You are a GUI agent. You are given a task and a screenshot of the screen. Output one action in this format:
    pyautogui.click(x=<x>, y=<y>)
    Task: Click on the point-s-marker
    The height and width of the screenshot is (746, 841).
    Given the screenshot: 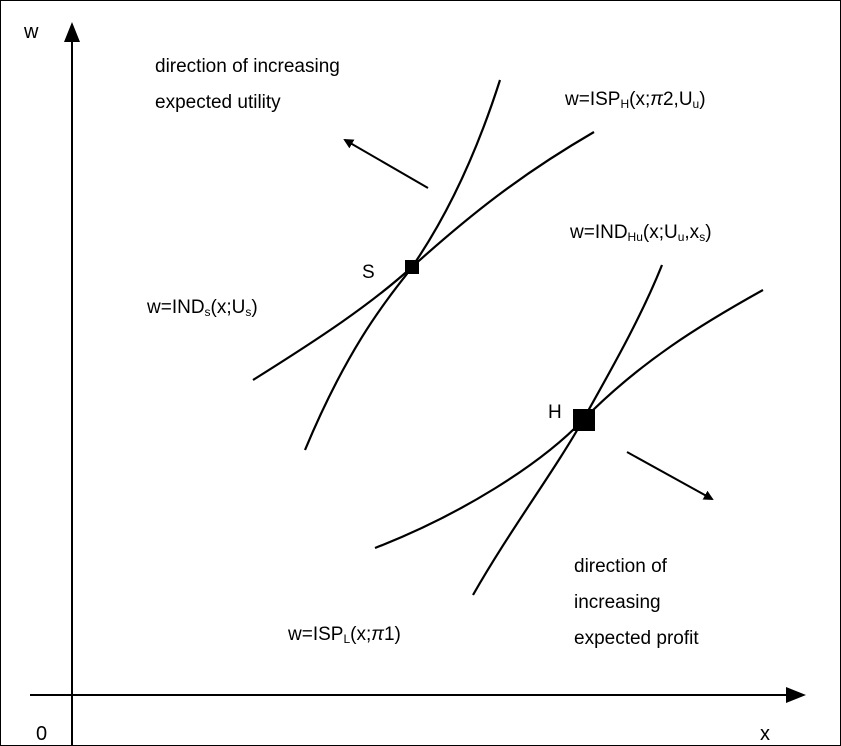 What is the action you would take?
    pyautogui.click(x=412, y=267)
    